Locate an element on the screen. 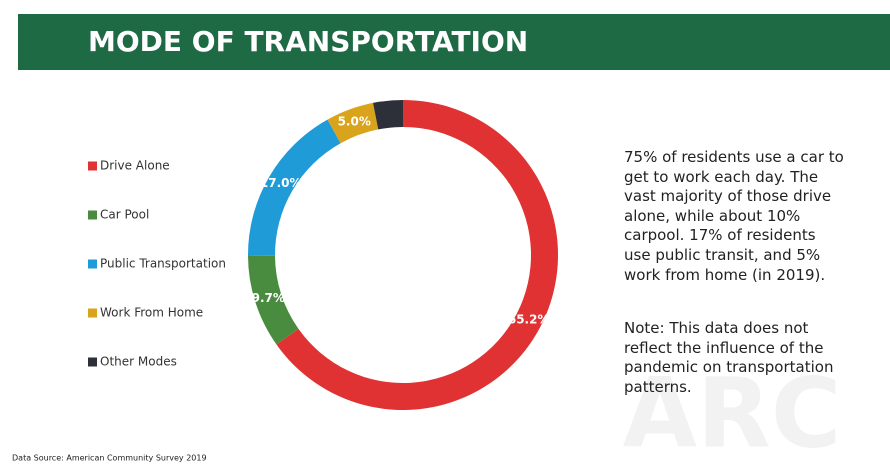  watermark: ARC is located at coordinates (732, 411).